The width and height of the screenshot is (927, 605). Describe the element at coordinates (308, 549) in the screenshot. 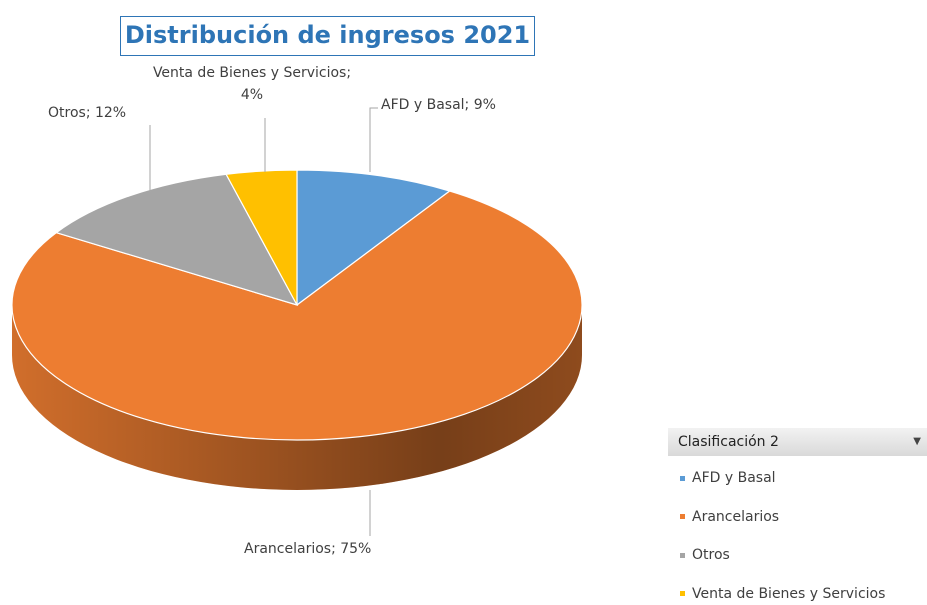

I see `data-label: Arancelarios; 75%` at that location.